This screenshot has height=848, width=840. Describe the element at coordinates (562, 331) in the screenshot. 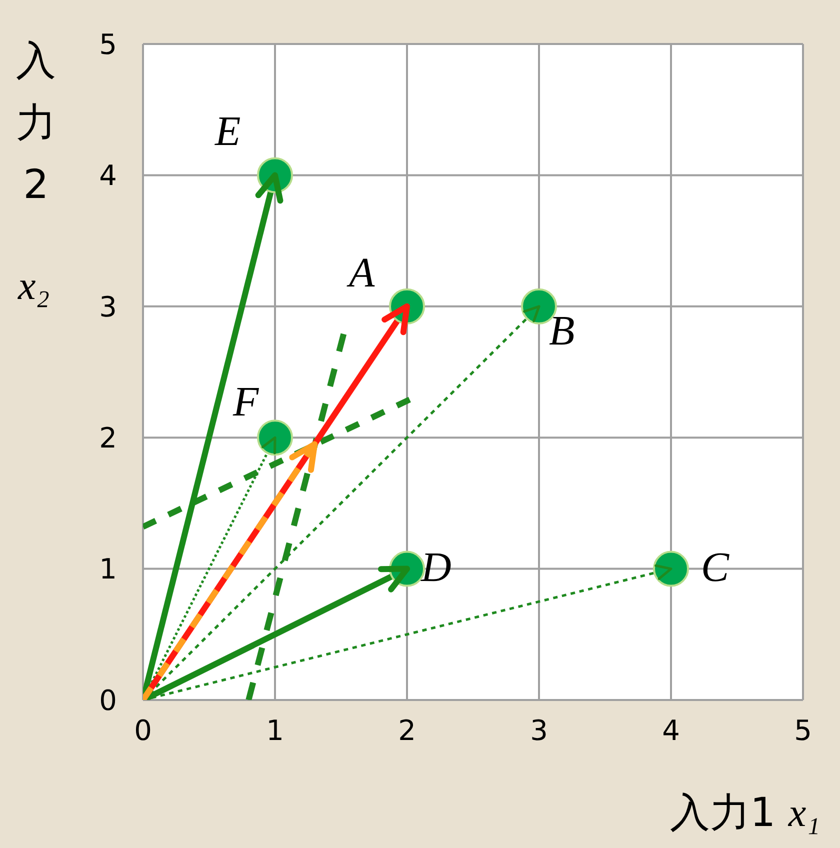

I see `annotation: B` at that location.